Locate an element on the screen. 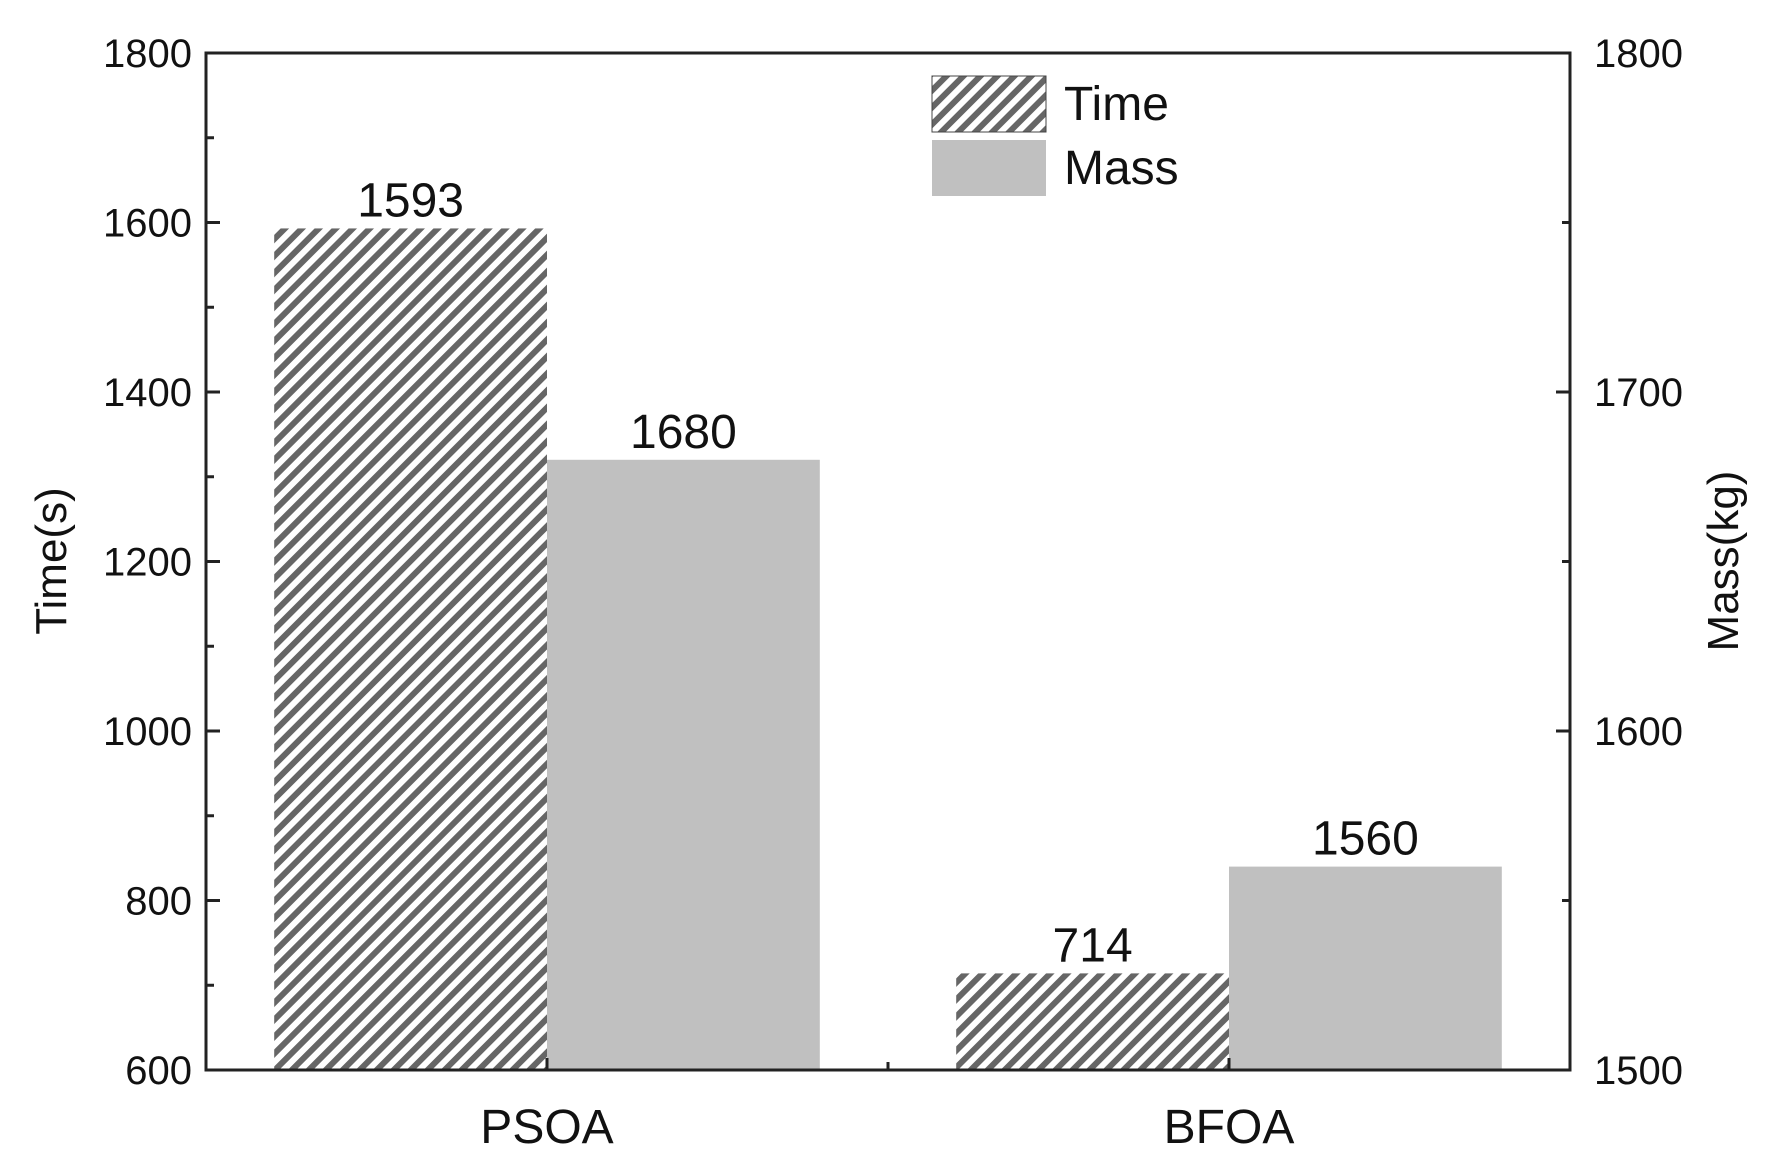 This screenshot has width=1784, height=1174. left-tick-label: 1800 is located at coordinates (147, 54).